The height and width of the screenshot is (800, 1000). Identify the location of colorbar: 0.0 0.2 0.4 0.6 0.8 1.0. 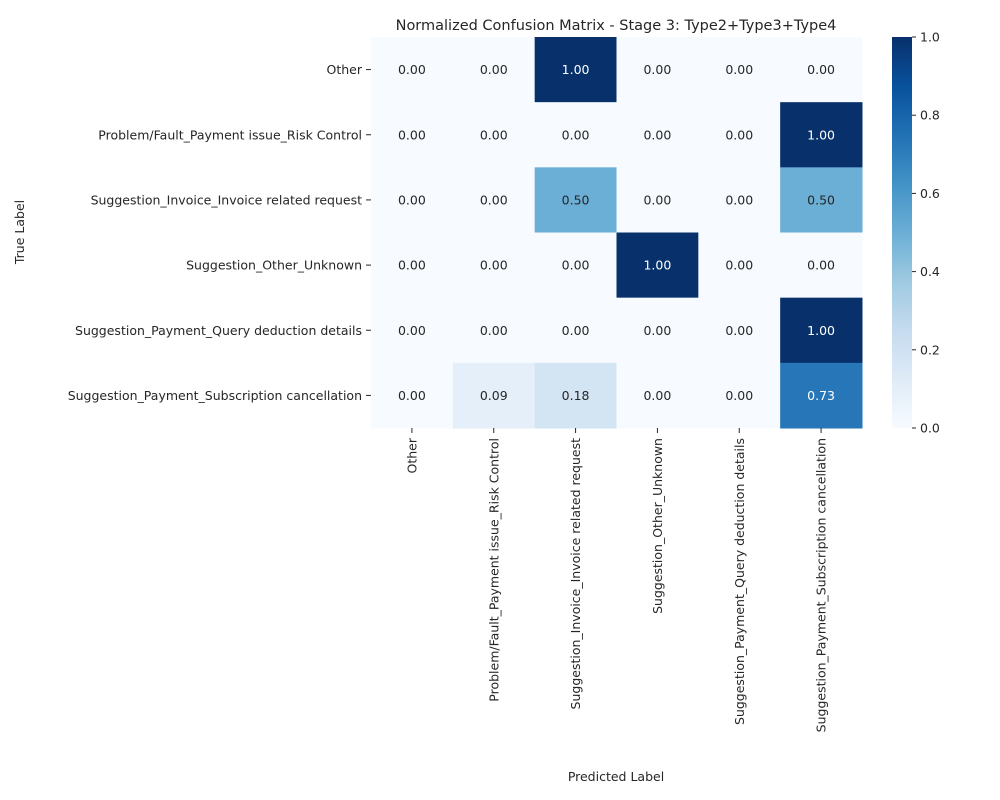
(916, 233).